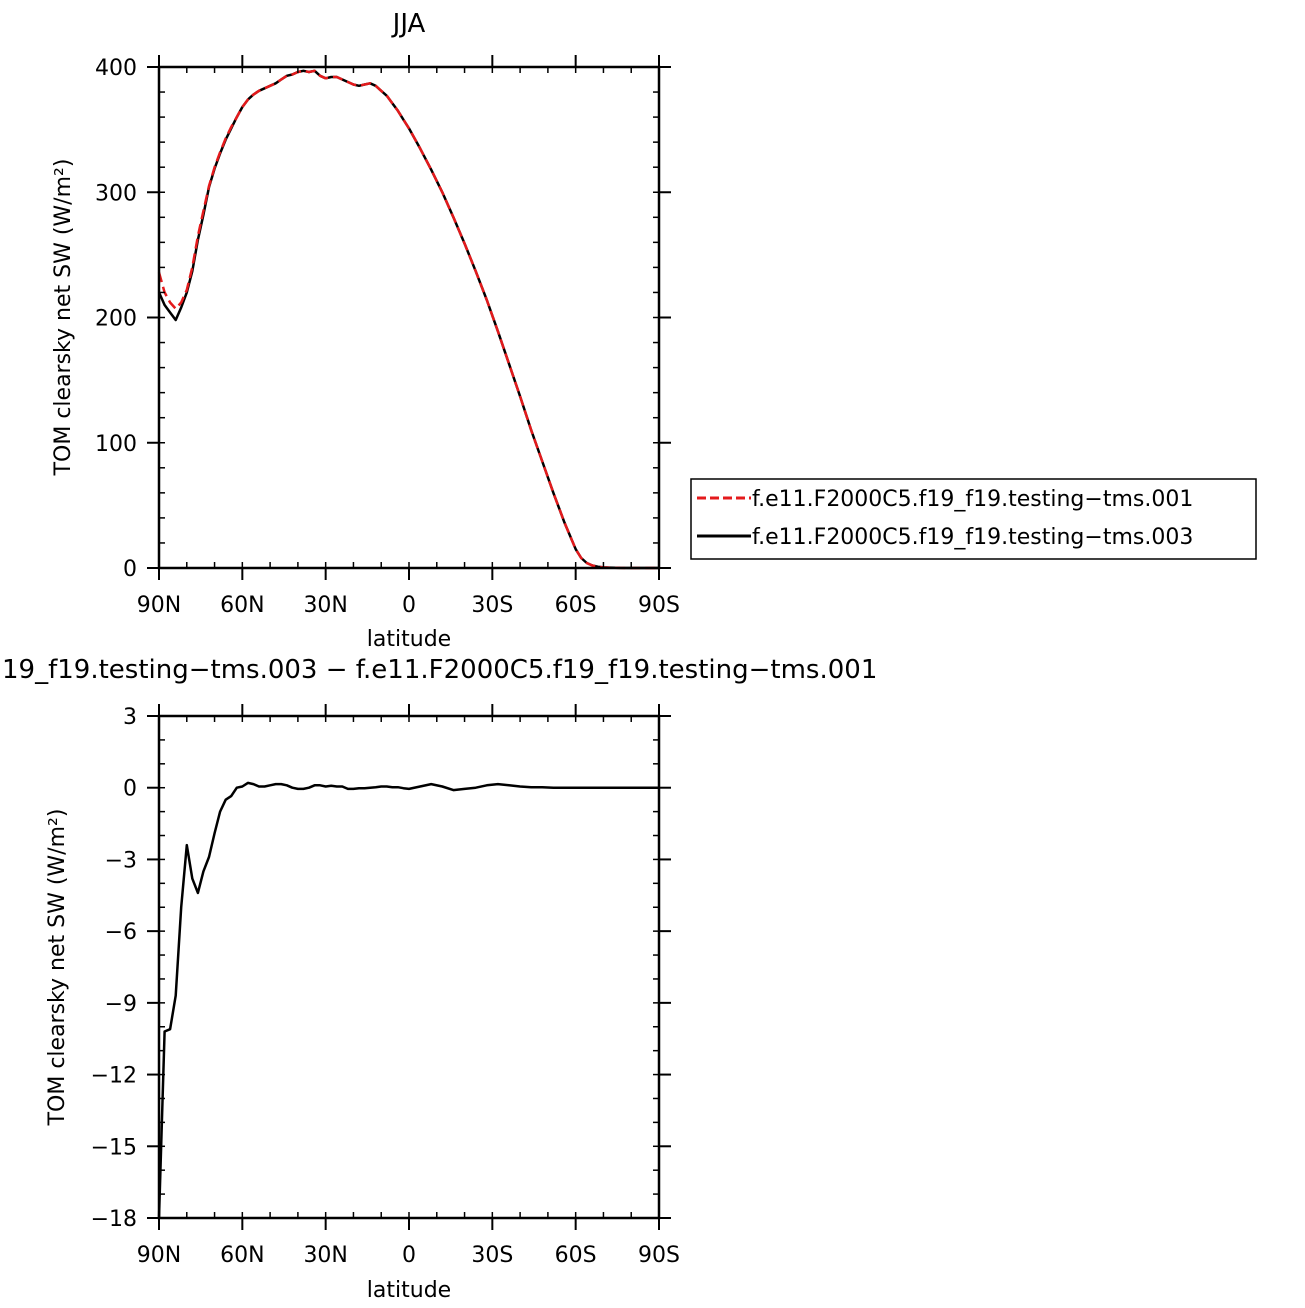 The width and height of the screenshot is (1305, 1308). I want to click on bottom-x-tick-label: 90S, so click(659, 1255).